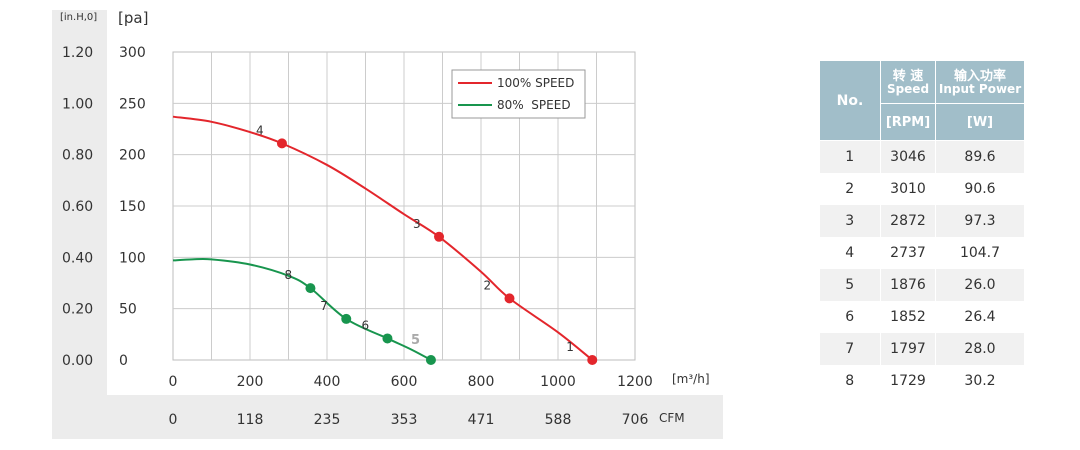 The width and height of the screenshot is (1080, 450). What do you see at coordinates (173, 420) in the screenshot?
I see `x-tick-label-cfm: 0` at bounding box center [173, 420].